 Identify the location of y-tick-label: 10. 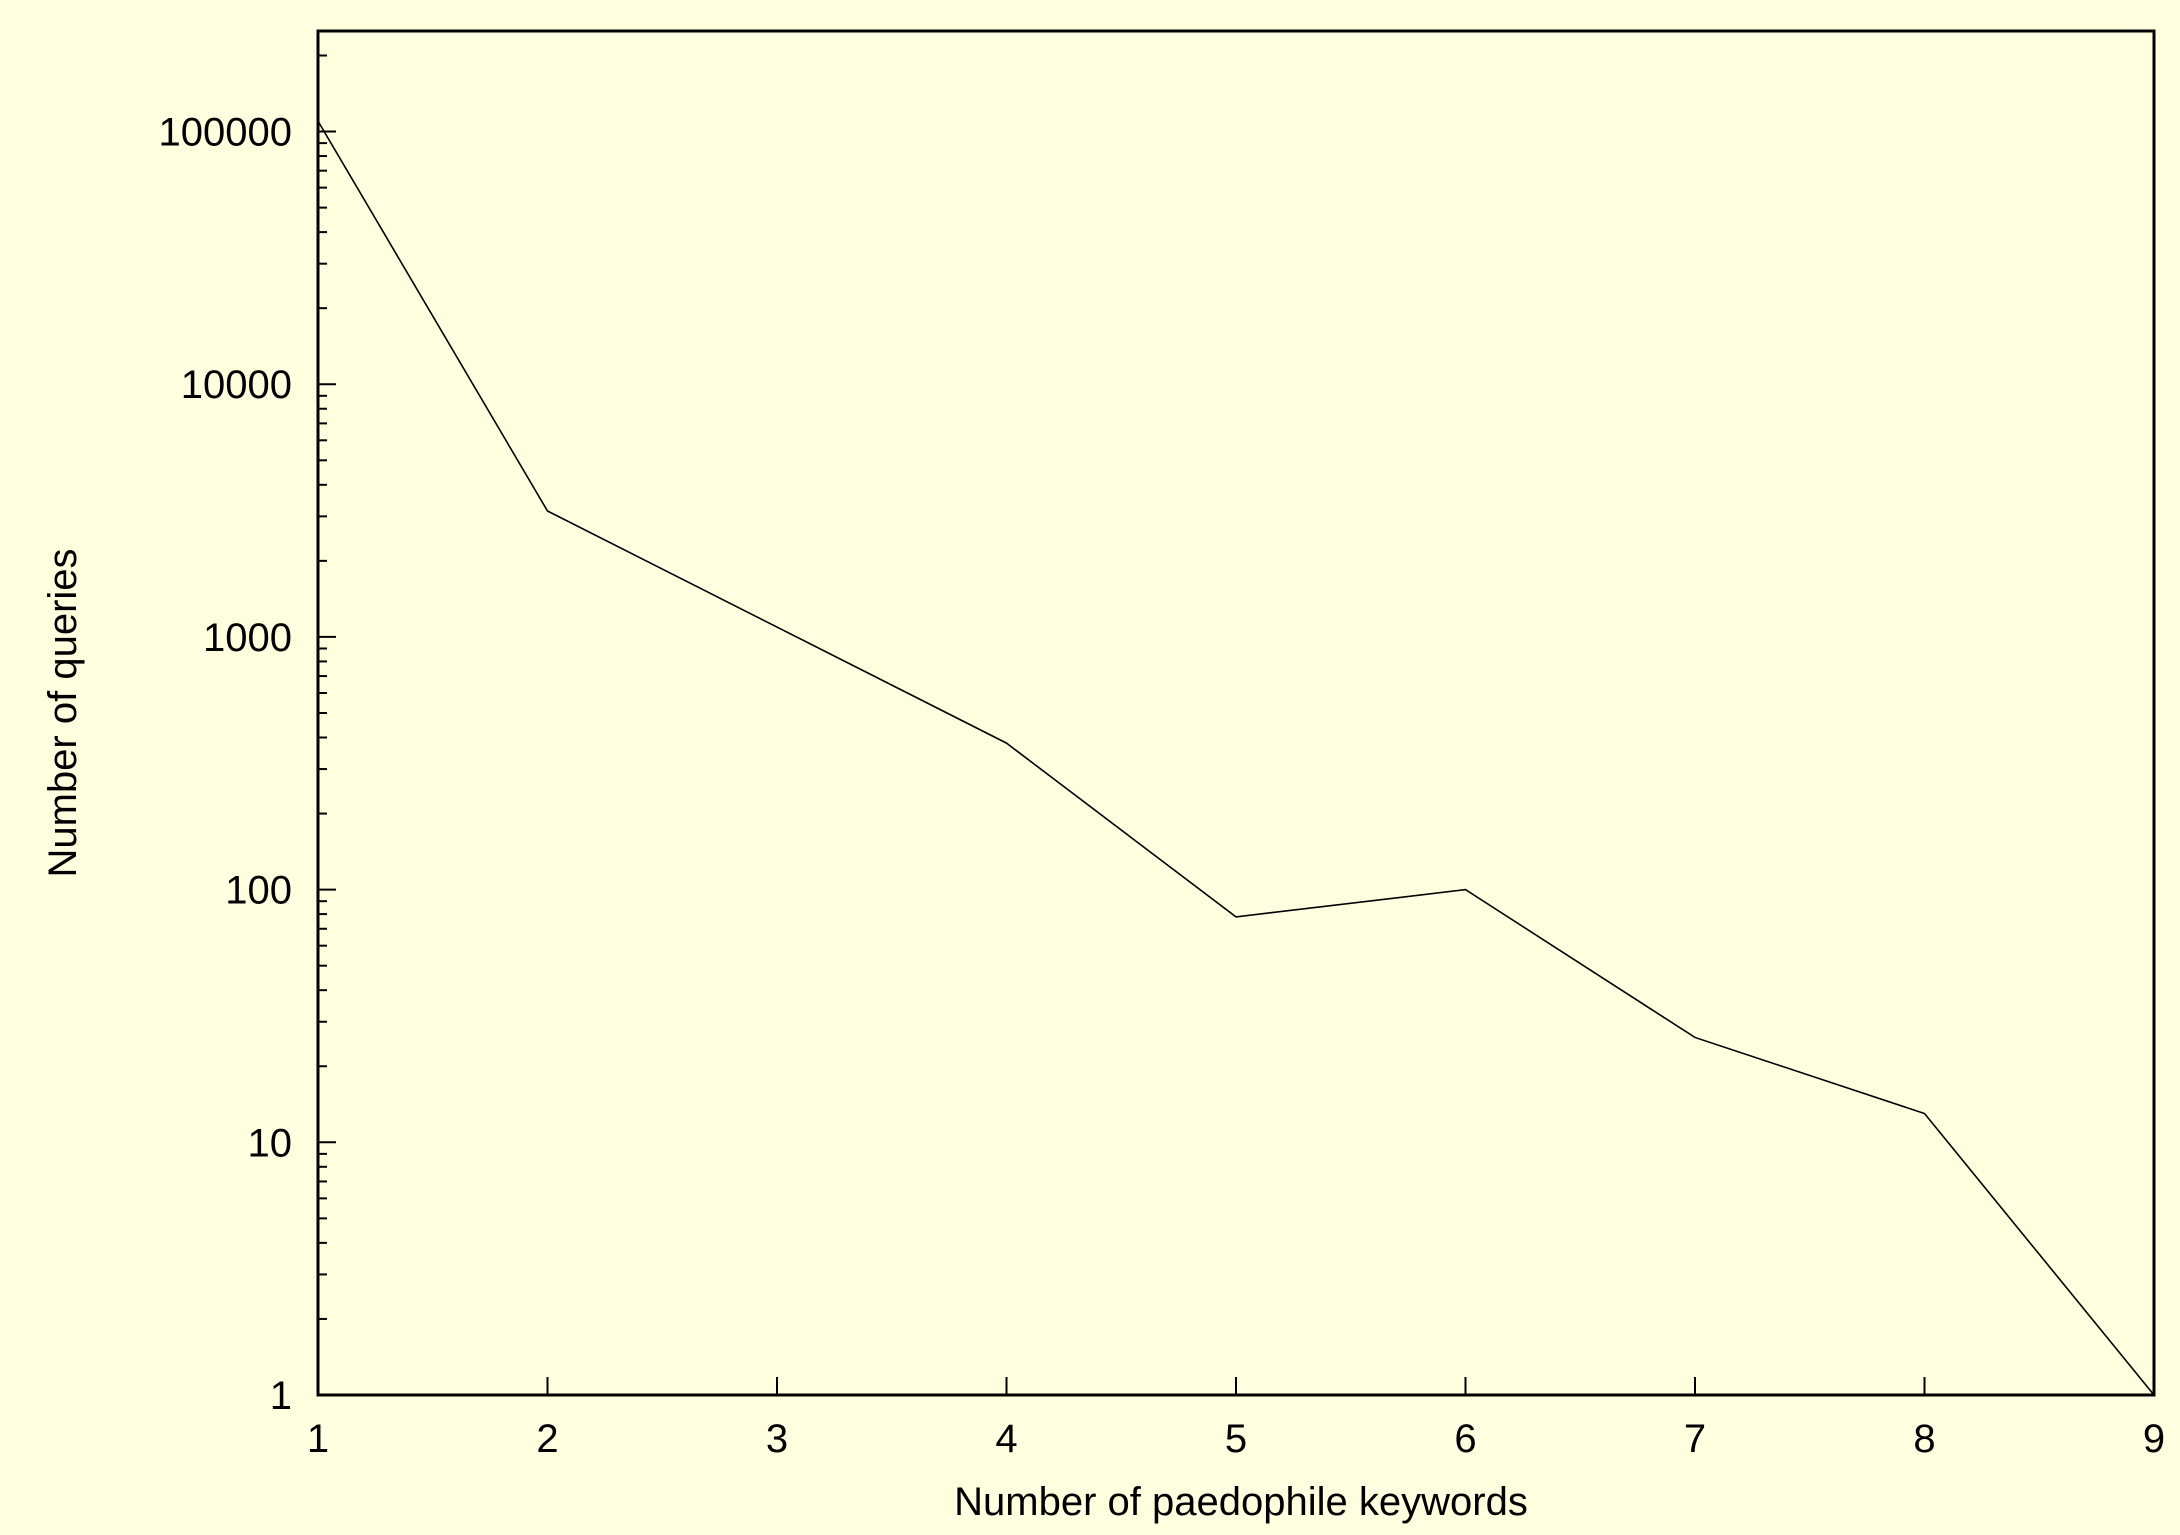
(270, 1143).